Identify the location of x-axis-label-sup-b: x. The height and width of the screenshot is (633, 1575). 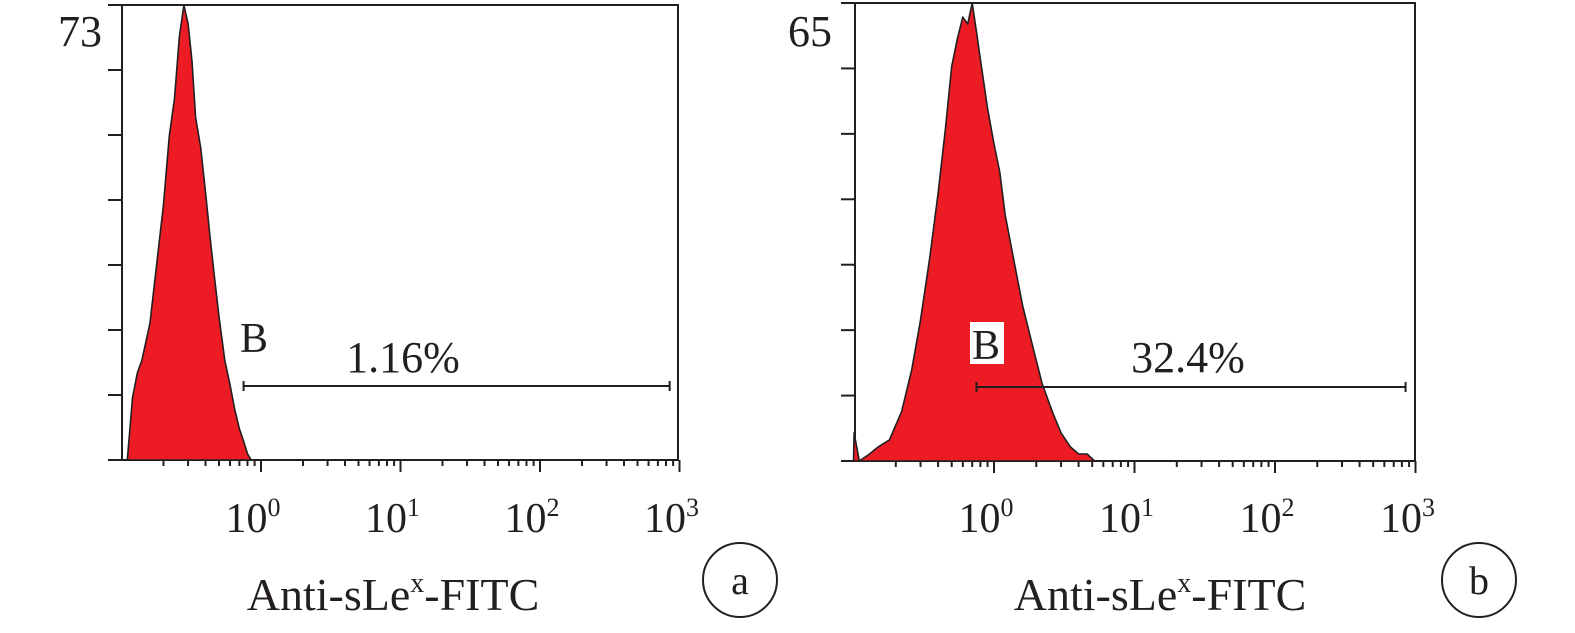
(1184, 583).